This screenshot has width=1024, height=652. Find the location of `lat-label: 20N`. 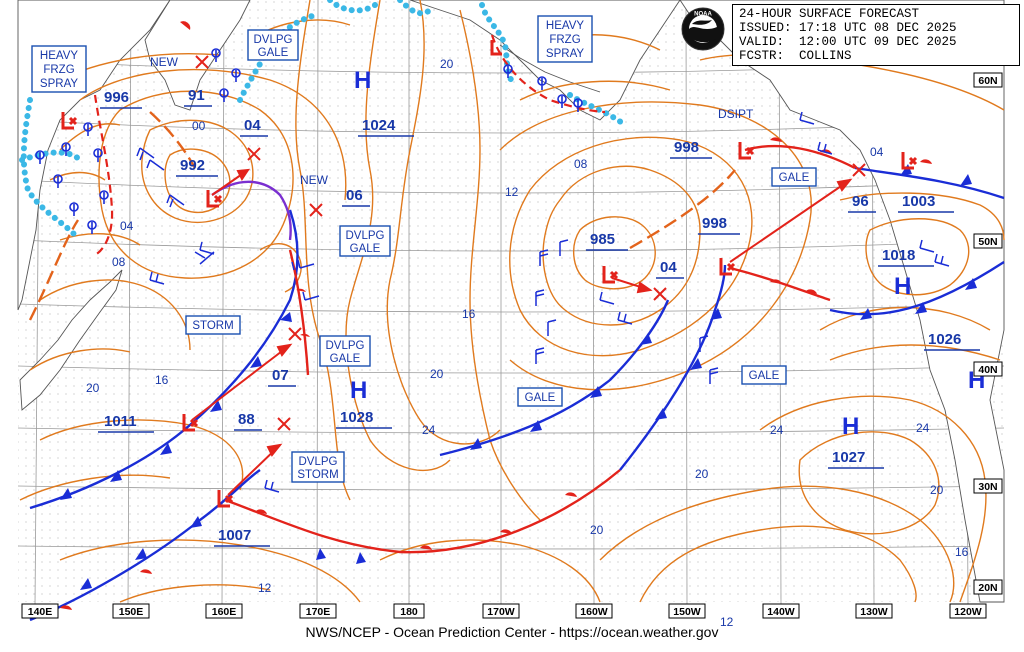

lat-label: 20N is located at coordinates (987, 588).